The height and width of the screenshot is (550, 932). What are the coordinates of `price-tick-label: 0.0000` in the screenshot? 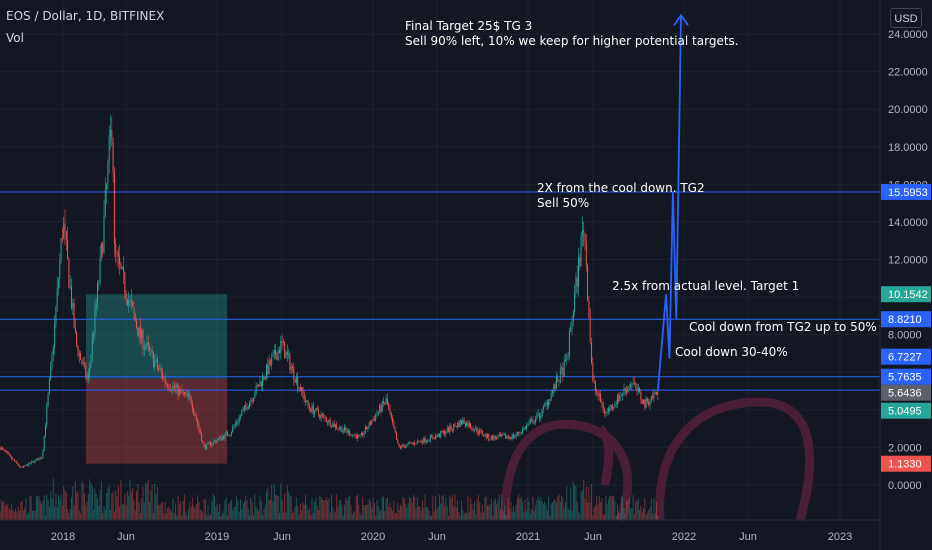 It's located at (905, 486).